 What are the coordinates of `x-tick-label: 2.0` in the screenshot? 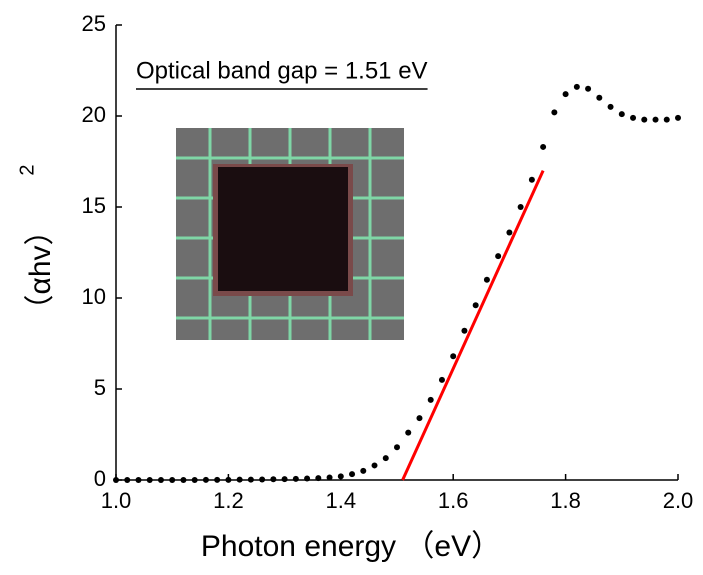 It's located at (678, 500).